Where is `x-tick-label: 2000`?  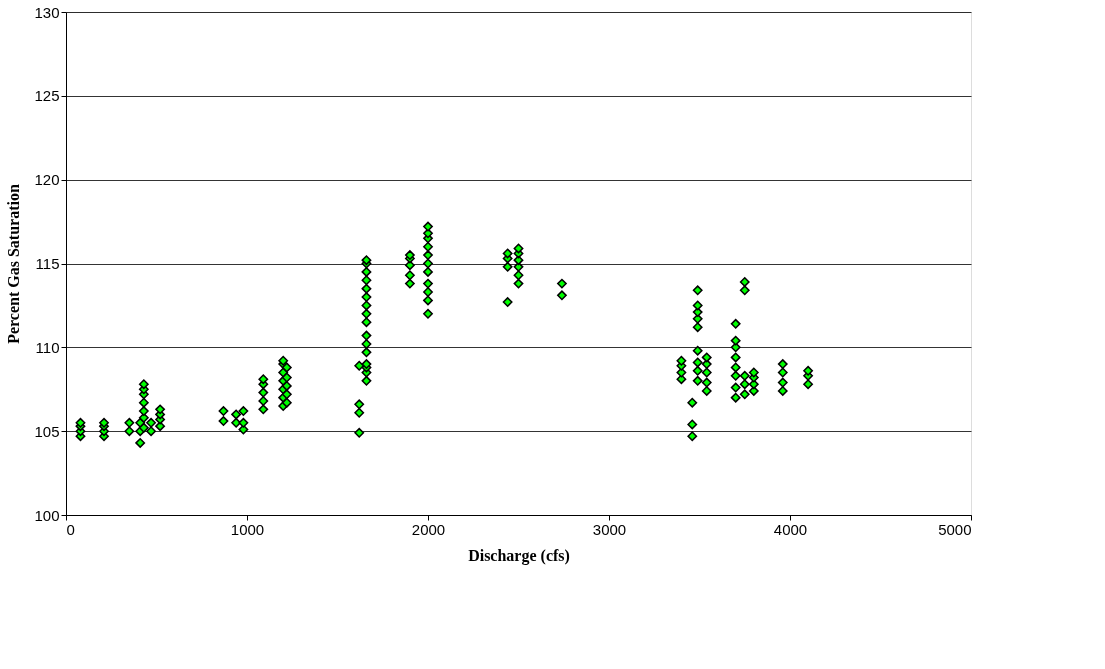 x-tick-label: 2000 is located at coordinates (428, 529).